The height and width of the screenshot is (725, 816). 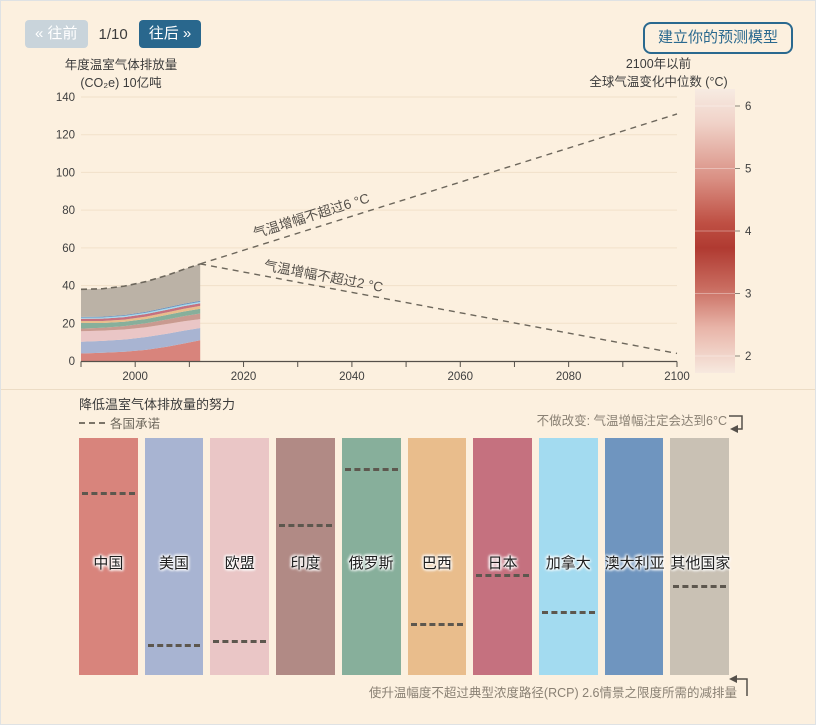 I want to click on country-bar-6: 日本, so click(x=502, y=556).